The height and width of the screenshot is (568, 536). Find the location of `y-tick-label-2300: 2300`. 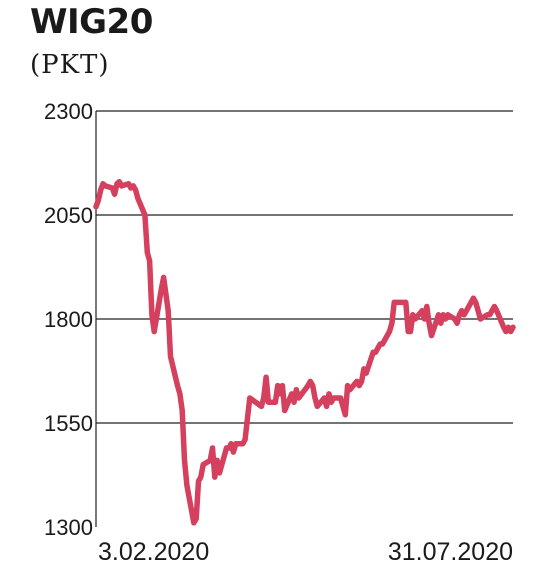

y-tick-label-2300: 2300 is located at coordinates (68, 111).